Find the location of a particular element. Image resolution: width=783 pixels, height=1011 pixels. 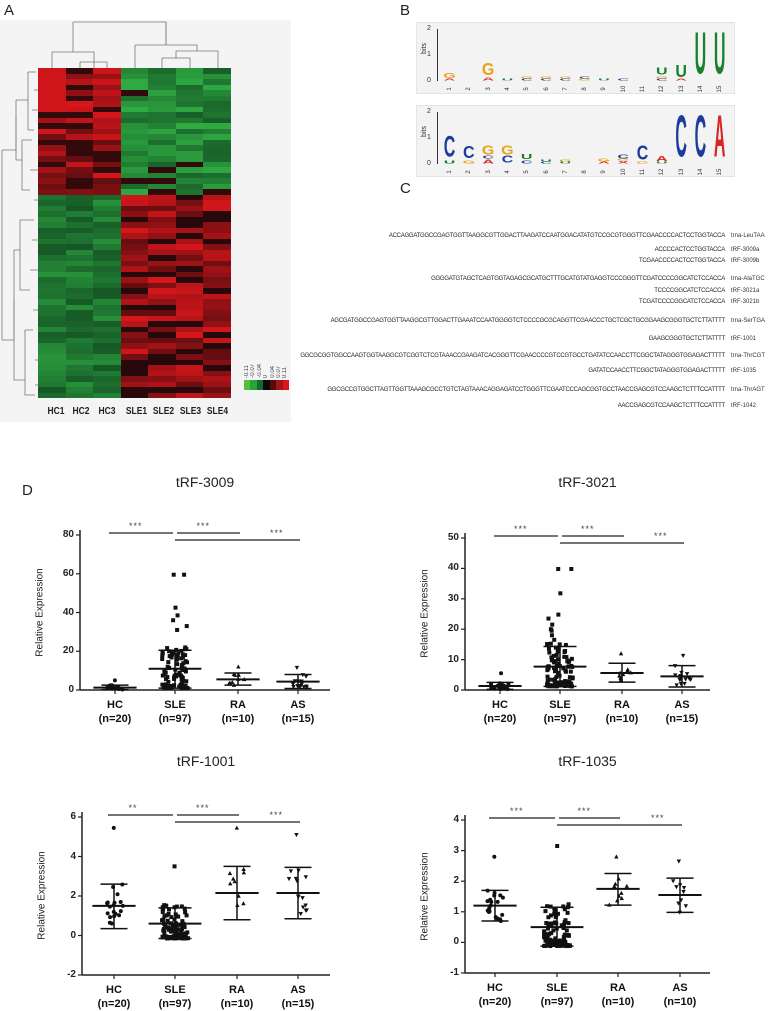

logo-position-label: 14 is located at coordinates (700, 89).